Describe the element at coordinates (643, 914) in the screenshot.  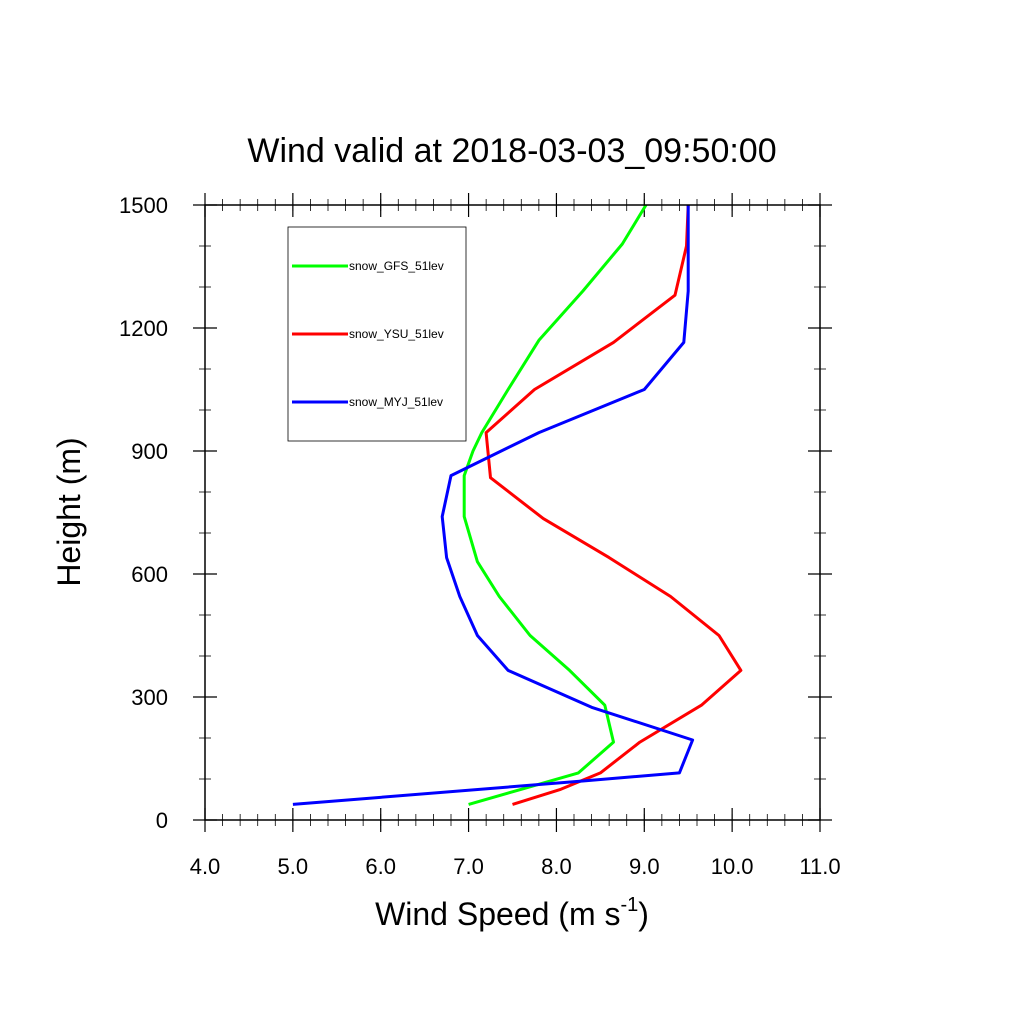
I see `x-axis-label-end: )` at that location.